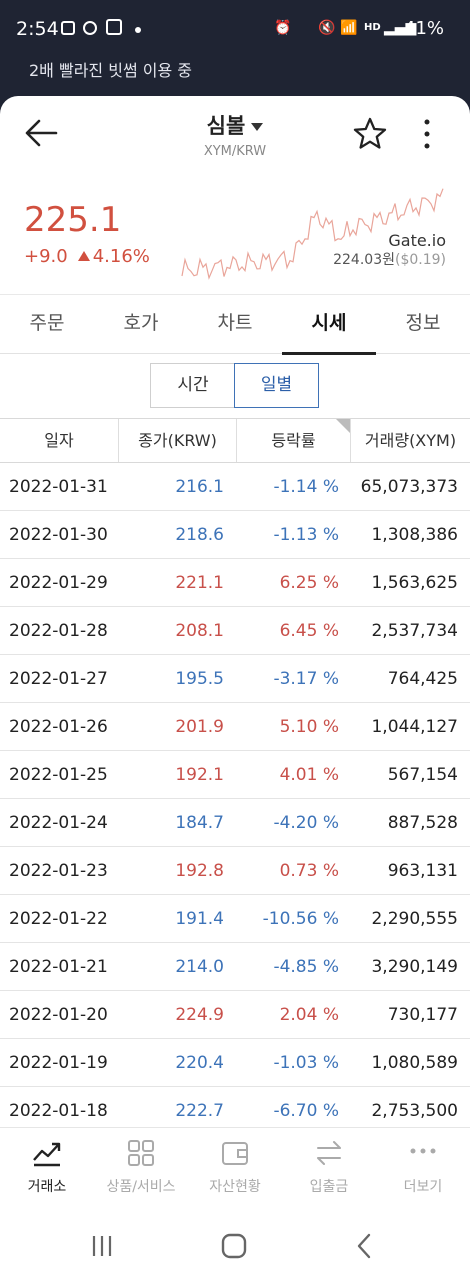 This screenshot has height=1280, width=470. I want to click on nav-deposit-withdraw: 입출금, so click(329, 1169).